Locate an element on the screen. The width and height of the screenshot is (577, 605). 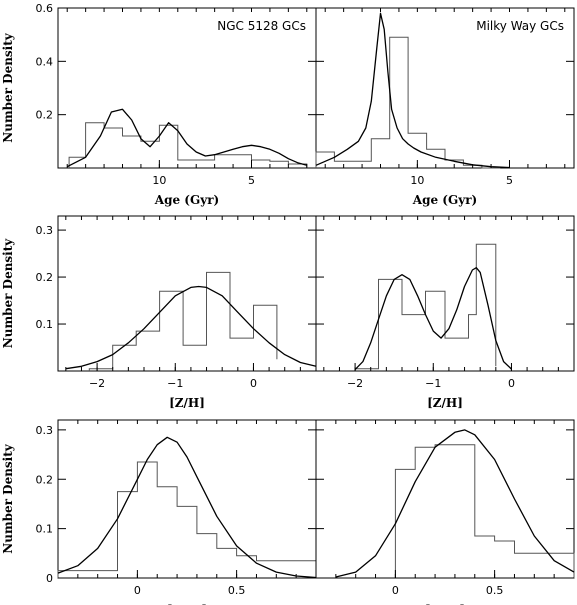
panel-title: Milky Way GCs is located at coordinates (520, 26).